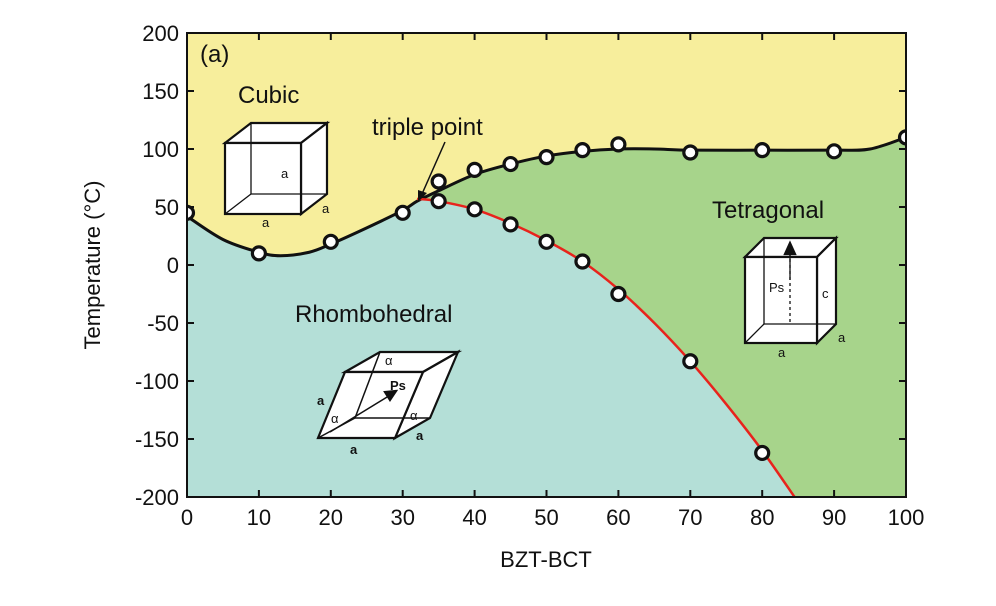 The width and height of the screenshot is (996, 606). I want to click on y-tick-label: -100, so click(157, 381).